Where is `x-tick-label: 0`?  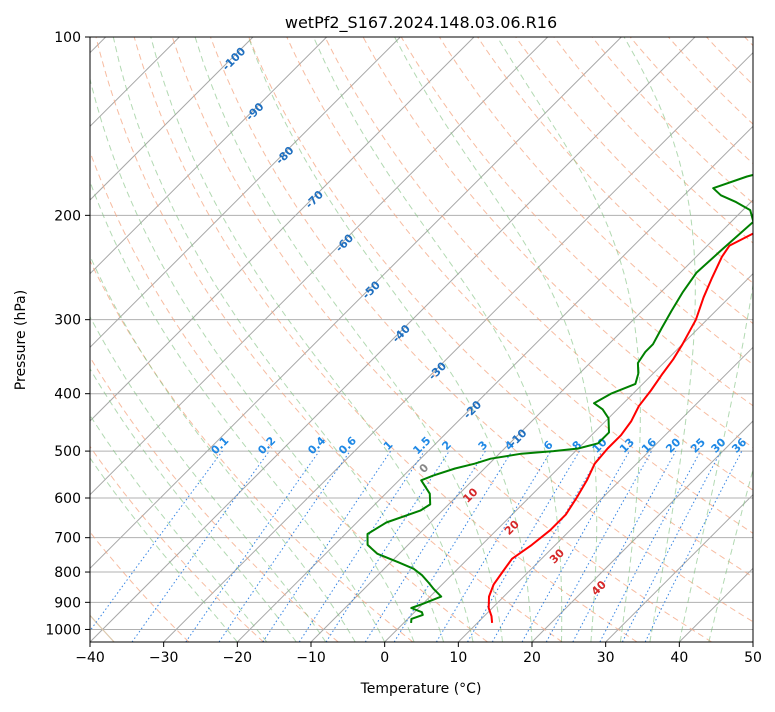 x-tick-label: 0 is located at coordinates (384, 658).